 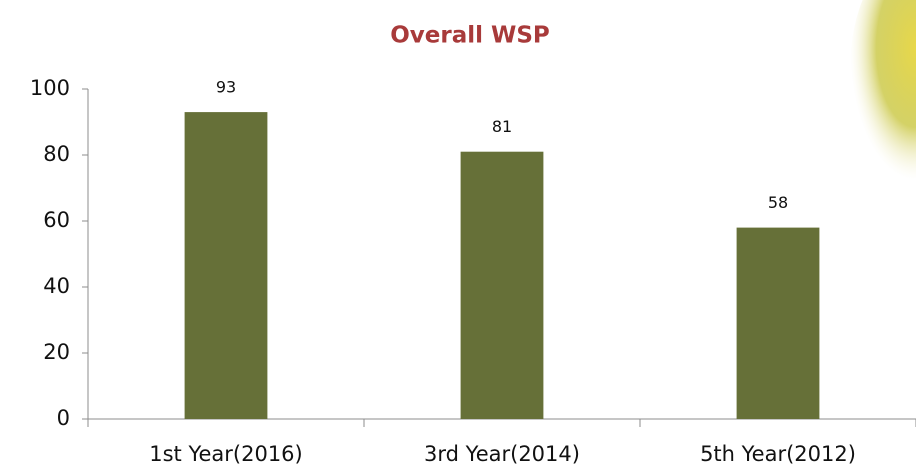 I want to click on data-label: 58, so click(x=778, y=202).